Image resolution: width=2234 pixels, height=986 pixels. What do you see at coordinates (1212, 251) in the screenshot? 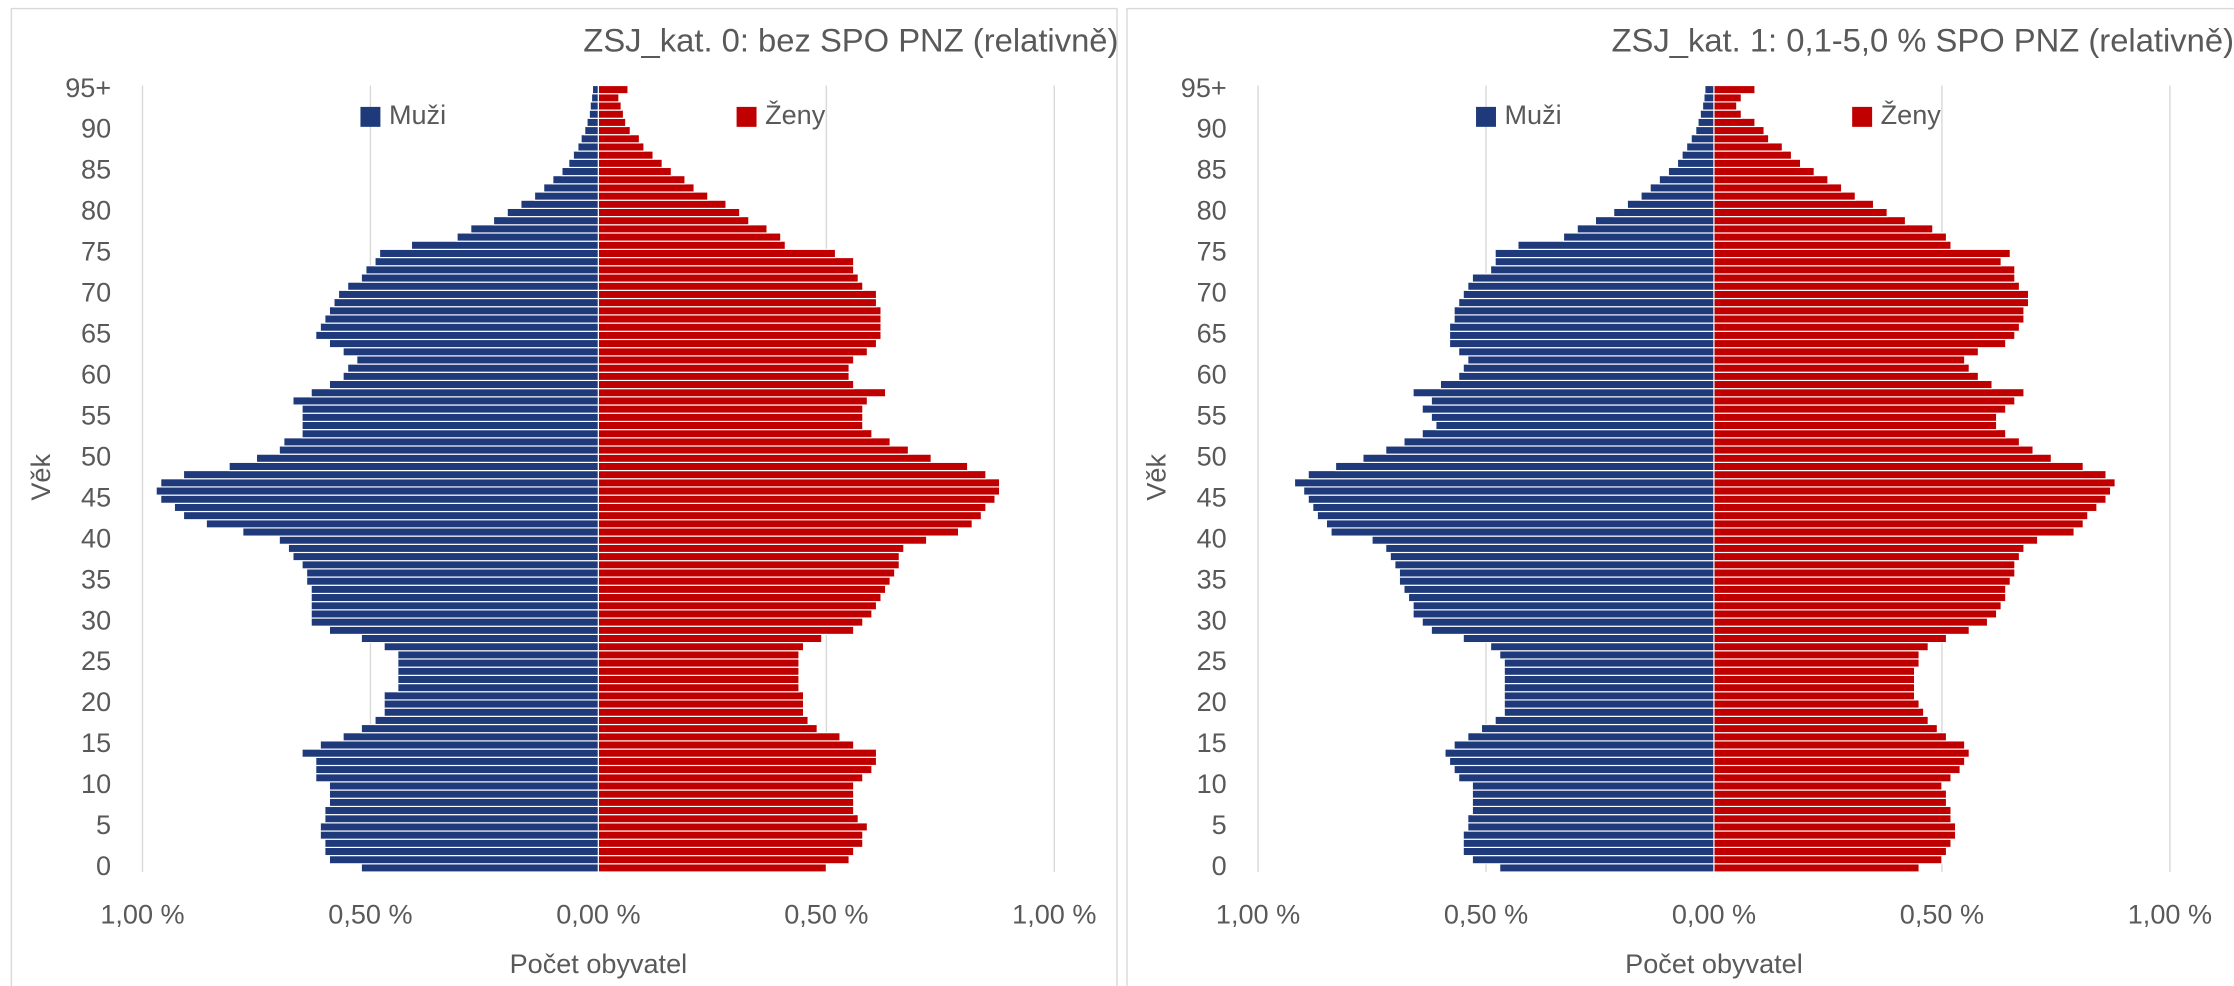
I see `y-tick-label: 75` at bounding box center [1212, 251].